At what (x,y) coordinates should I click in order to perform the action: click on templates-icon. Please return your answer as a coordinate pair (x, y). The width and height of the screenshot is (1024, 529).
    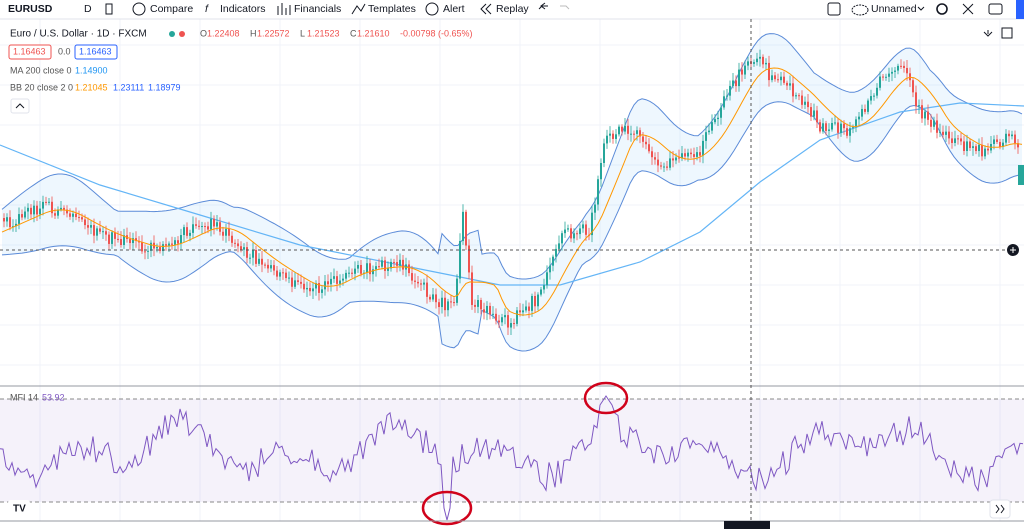
    Looking at the image, I should click on (358, 9).